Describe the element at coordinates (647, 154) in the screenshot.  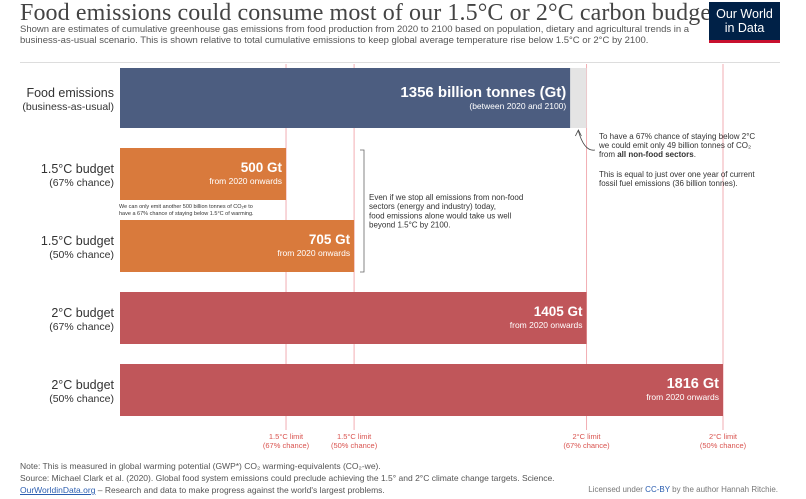
I see `annotation-nonfood: from all non-food sectors.` at that location.